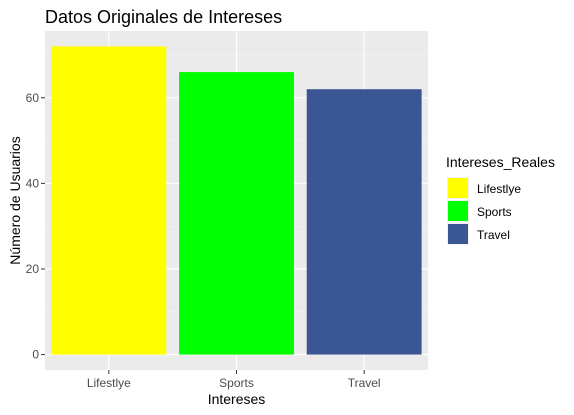 This screenshot has height=415, width=574. What do you see at coordinates (500, 162) in the screenshot?
I see `legend-title: Intereses_Reales` at bounding box center [500, 162].